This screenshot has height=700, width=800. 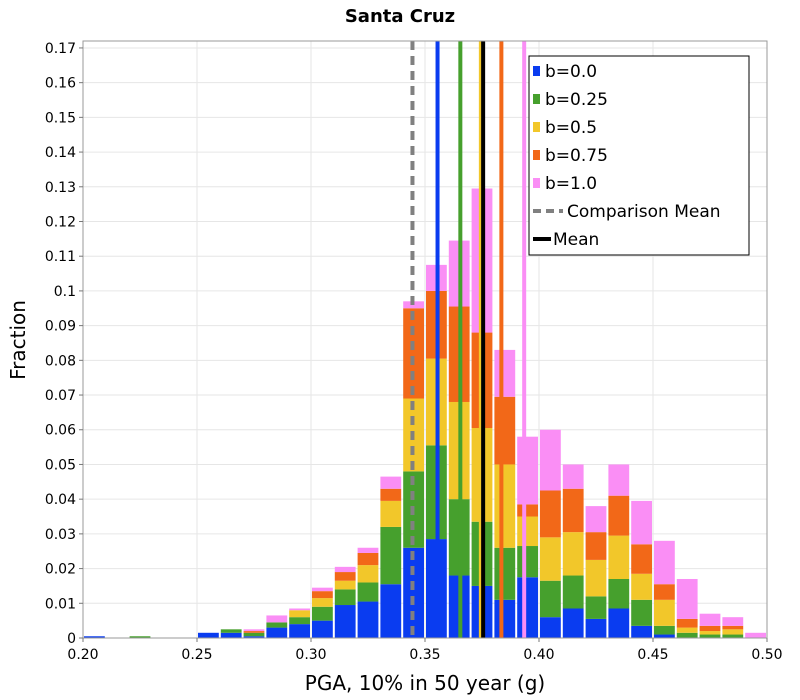 What do you see at coordinates (60, 222) in the screenshot?
I see `y-tick-label: 0.12` at bounding box center [60, 222].